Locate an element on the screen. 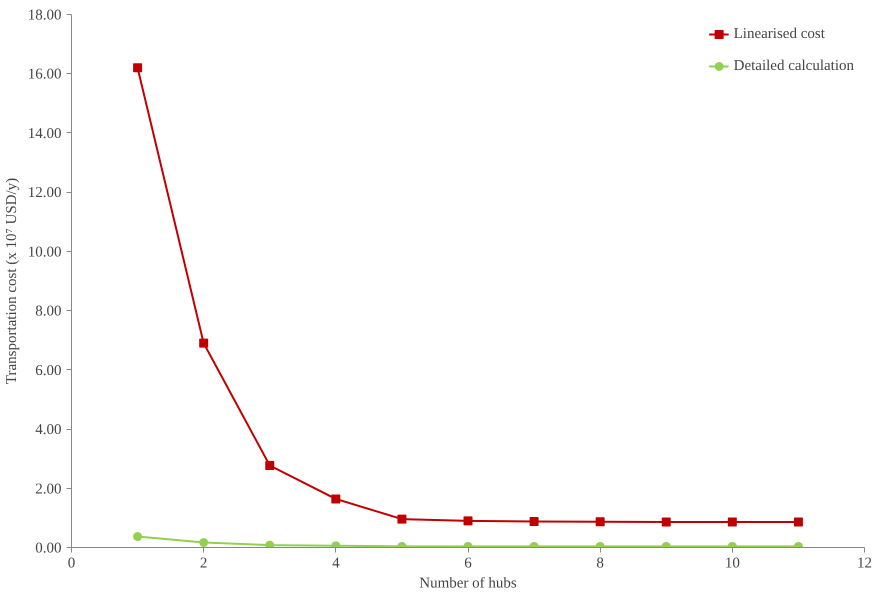 The width and height of the screenshot is (884, 598). x-tick-label: 8 is located at coordinates (600, 564).